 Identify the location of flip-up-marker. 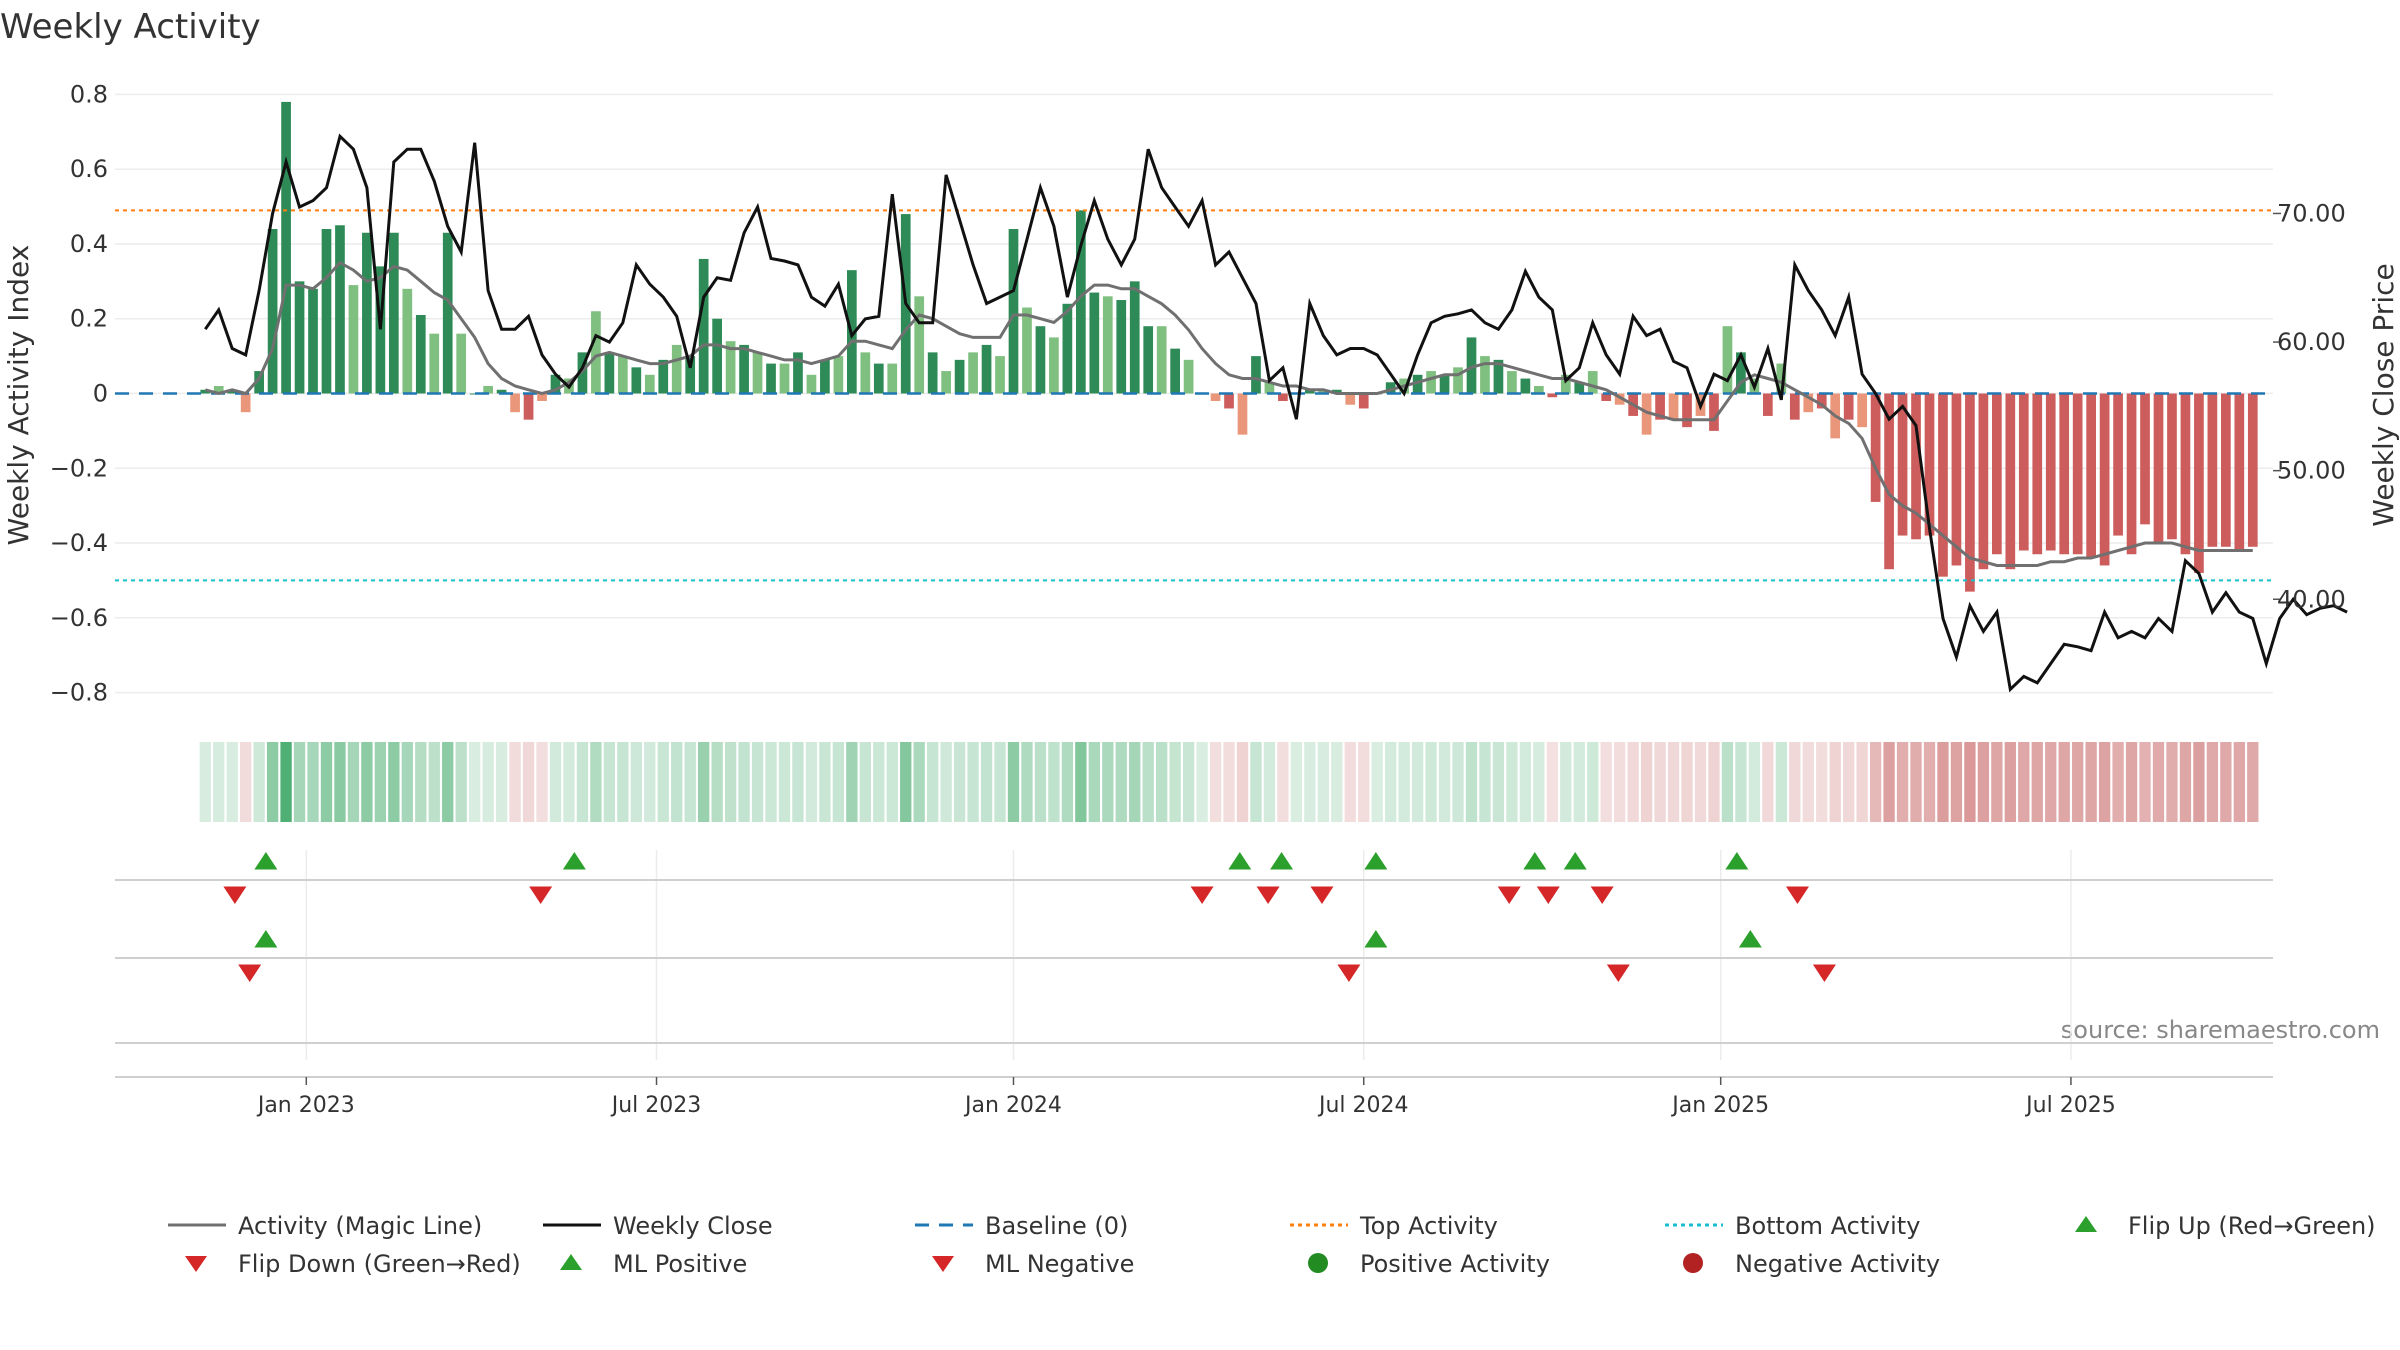
(1575, 861).